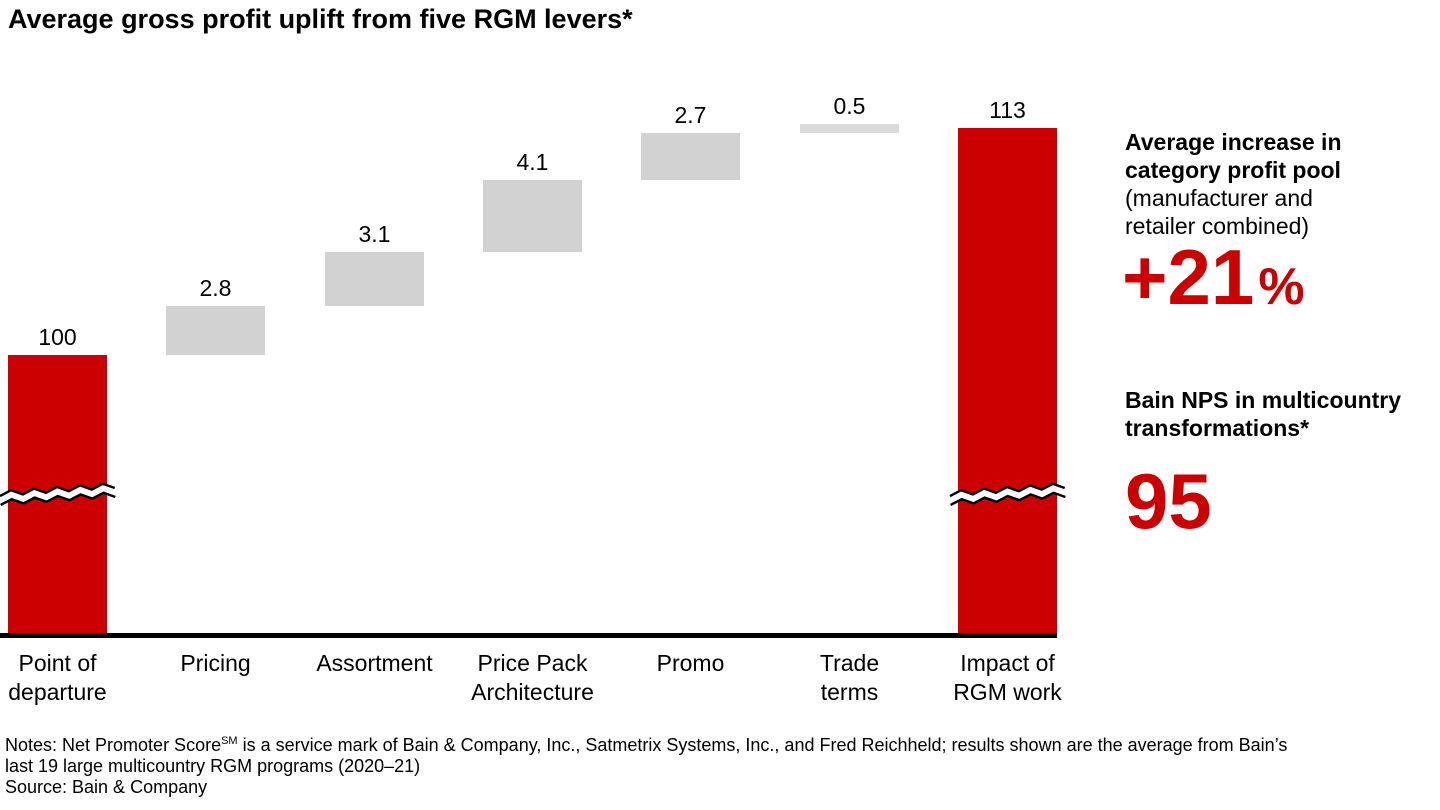  I want to click on stat1-unit: %, so click(1281, 287).